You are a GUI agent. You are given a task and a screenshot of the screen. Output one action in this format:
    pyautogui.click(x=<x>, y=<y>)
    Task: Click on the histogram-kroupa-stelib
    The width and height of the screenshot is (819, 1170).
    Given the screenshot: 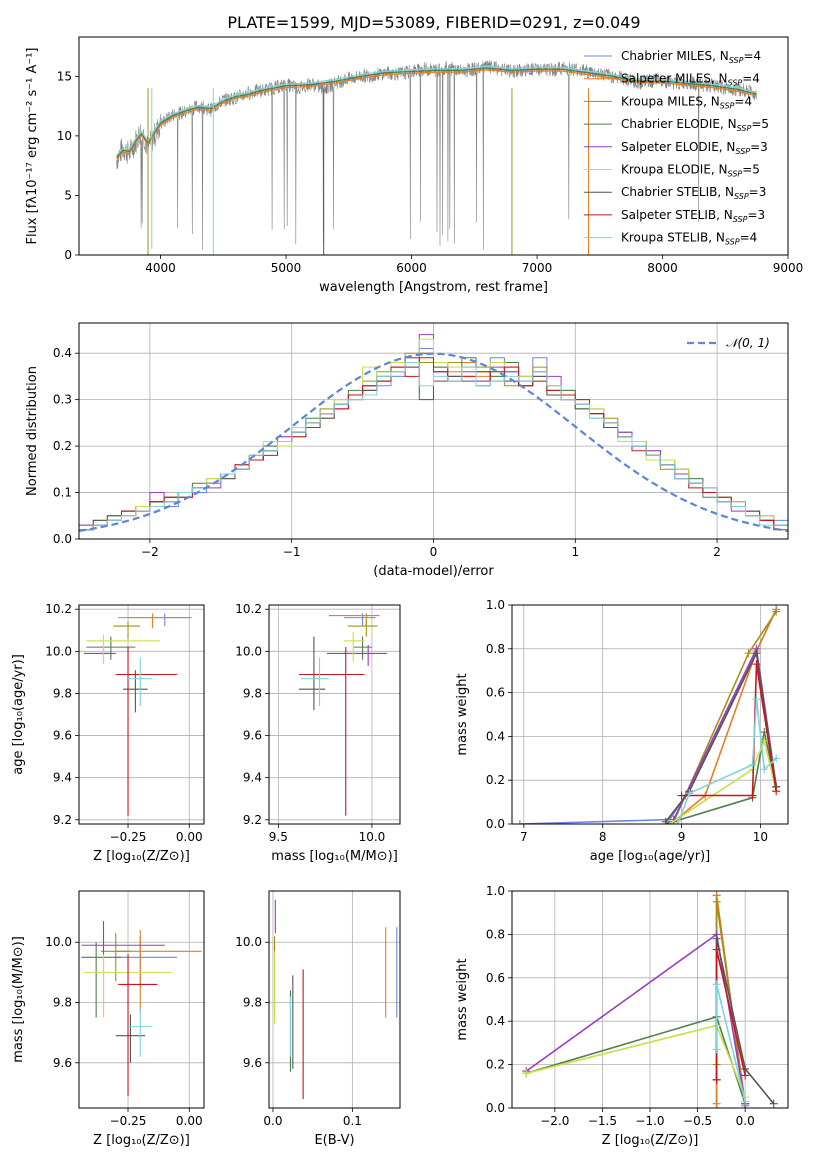 What is the action you would take?
    pyautogui.click(x=433, y=450)
    